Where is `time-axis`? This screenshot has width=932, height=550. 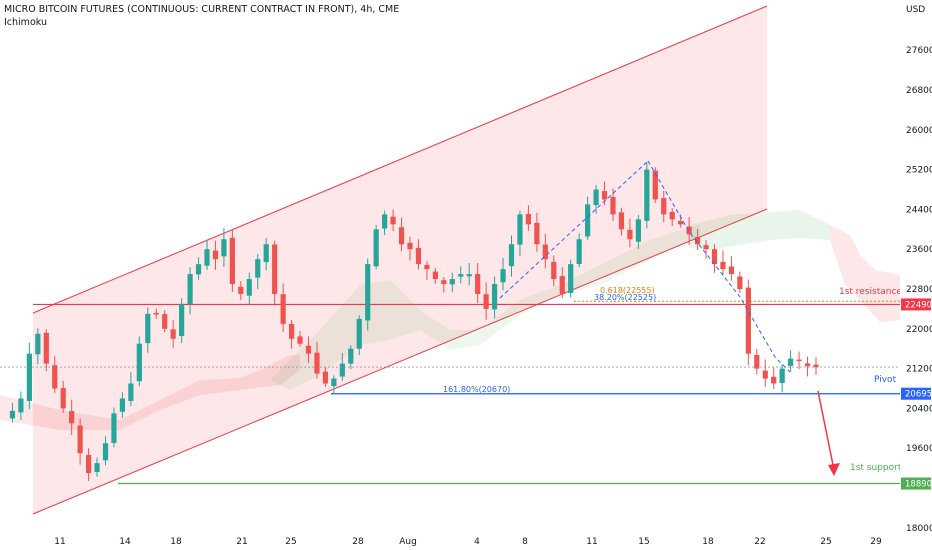
time-axis is located at coordinates (450, 541).